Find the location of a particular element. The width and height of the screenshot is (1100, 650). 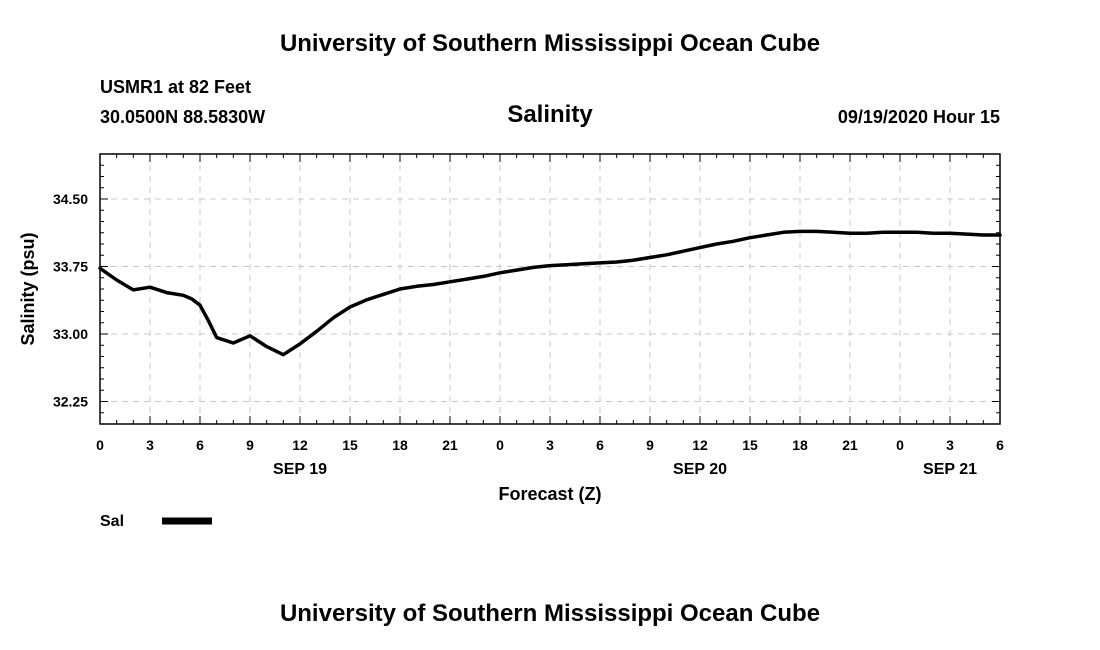

y-tick-label: 33.75 is located at coordinates (70, 267).